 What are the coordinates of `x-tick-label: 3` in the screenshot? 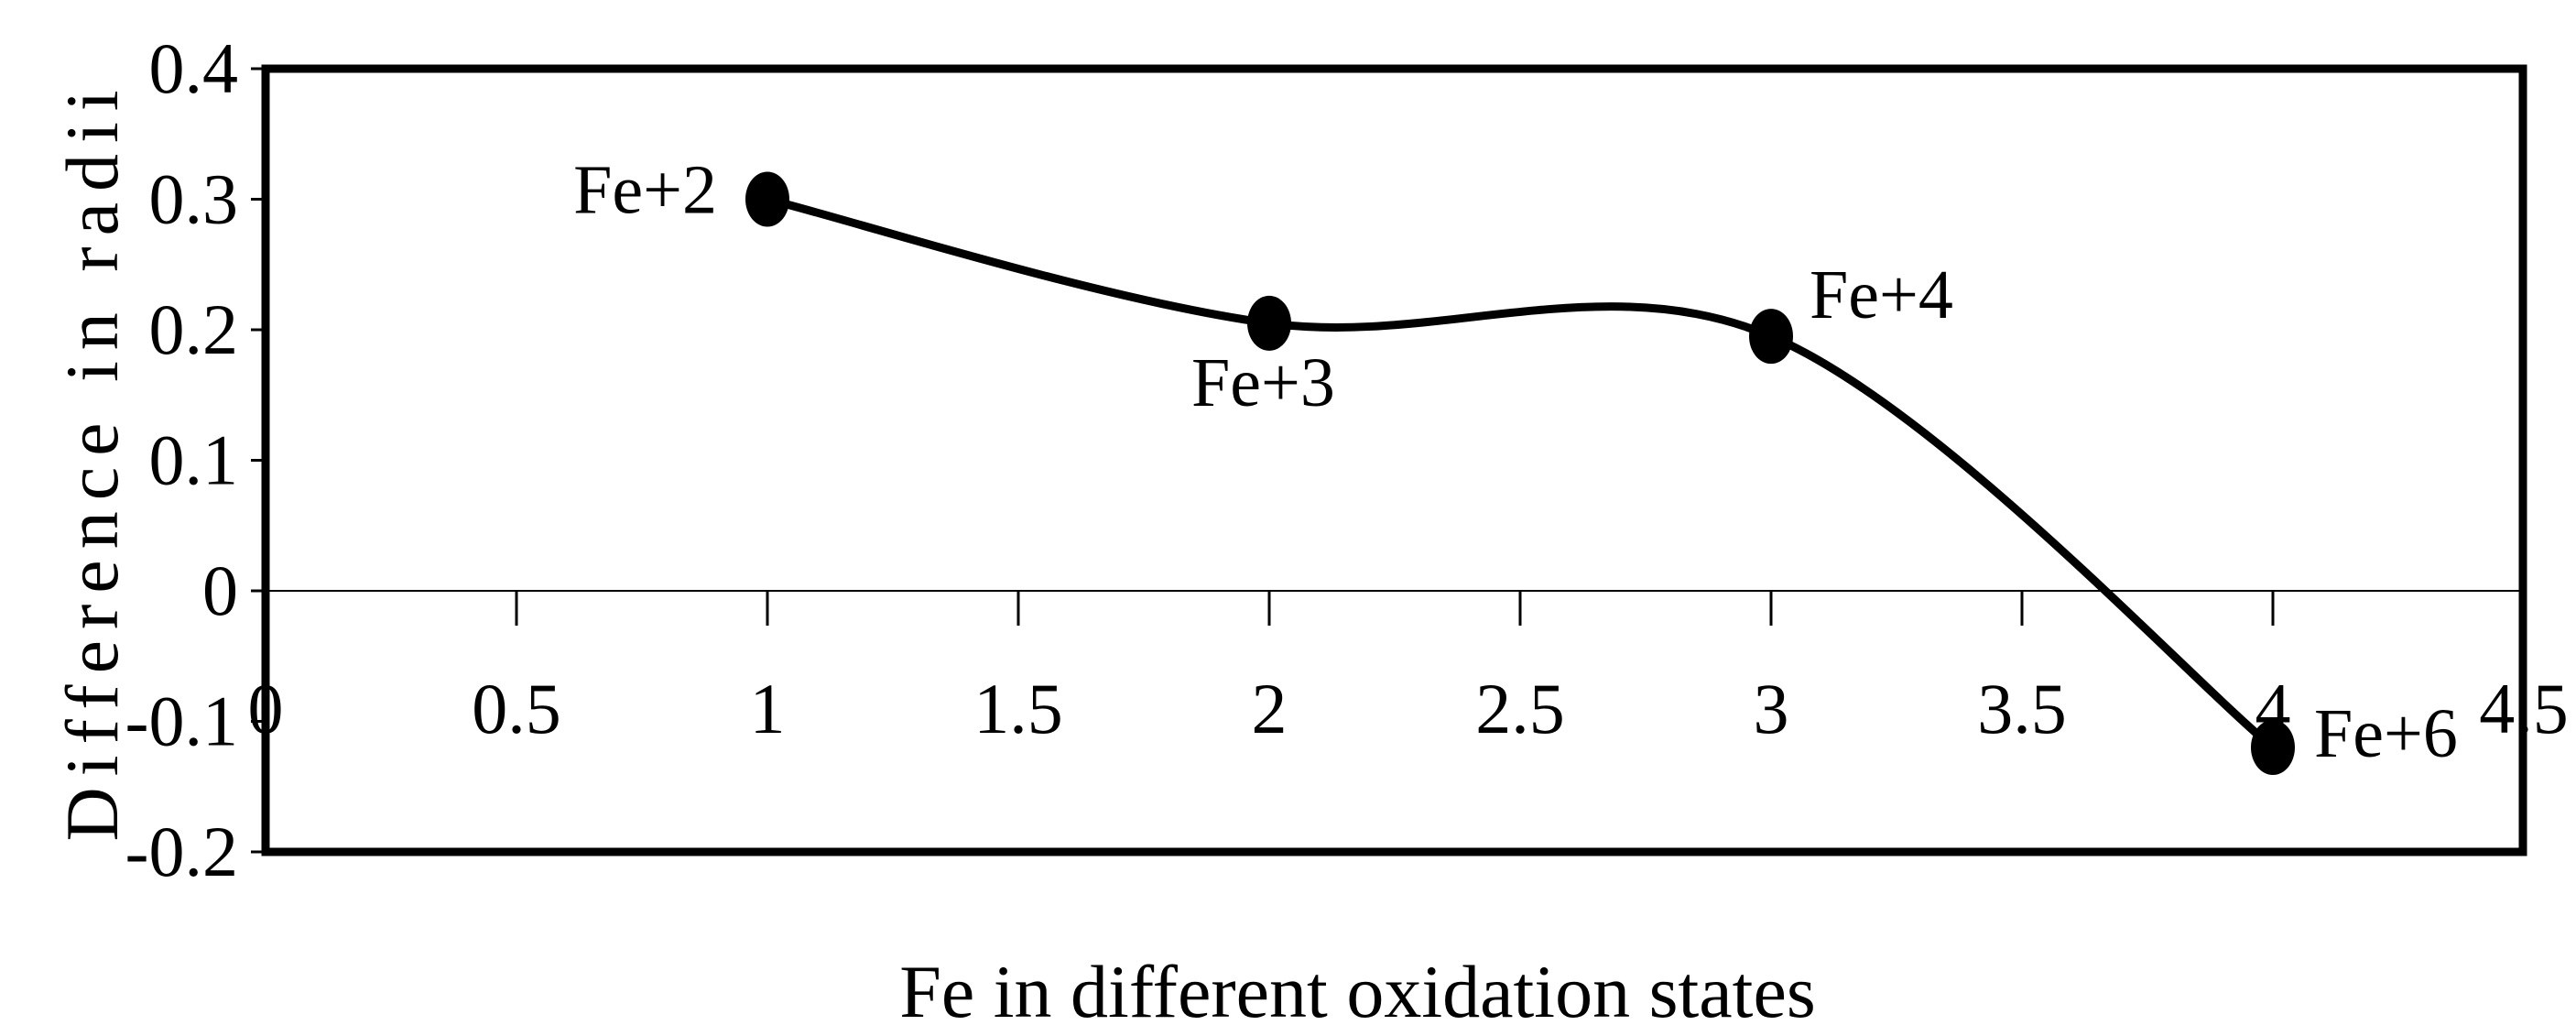 It's located at (1771, 709).